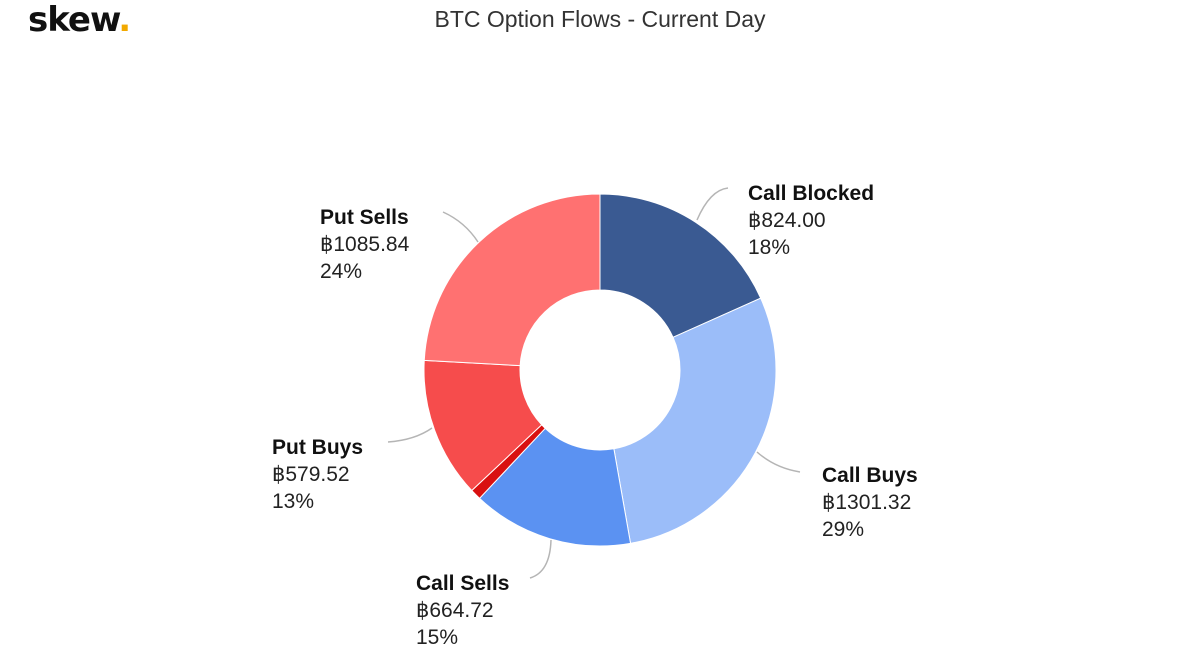 This screenshot has width=1200, height=670. I want to click on slice-call-buys, so click(695, 420).